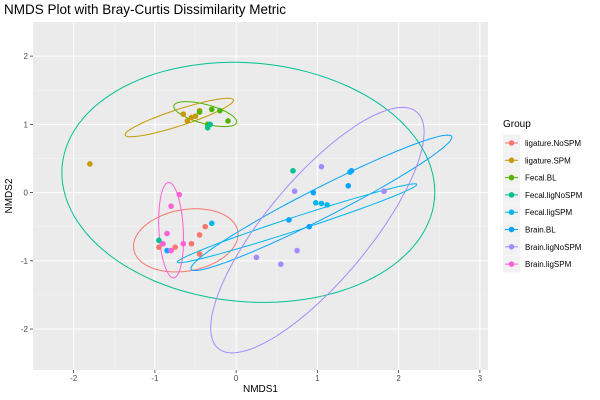 The height and width of the screenshot is (400, 600). Describe the element at coordinates (548, 212) in the screenshot. I see `legend-label: Fecal.ligSPM` at that location.